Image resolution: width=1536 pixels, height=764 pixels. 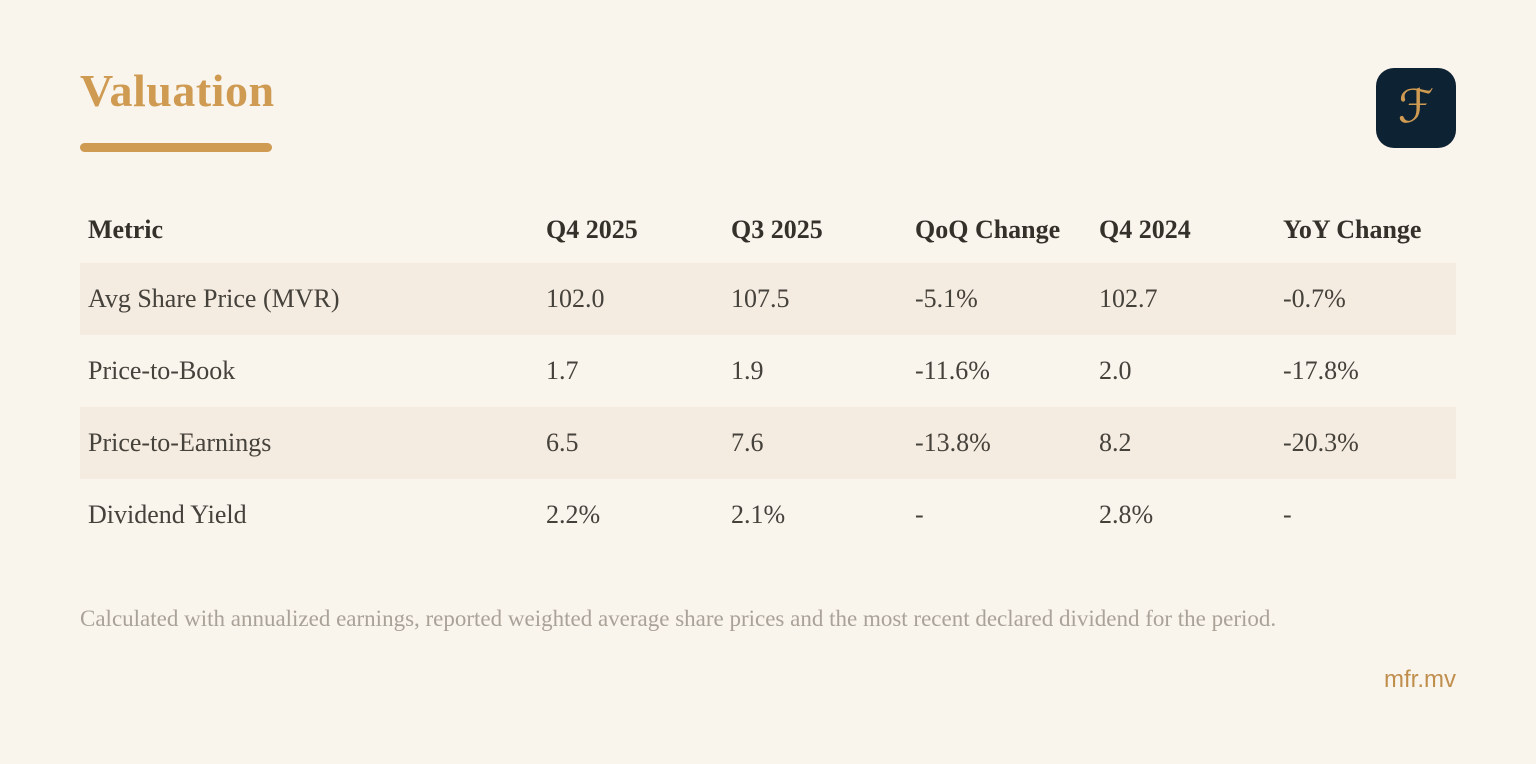 I want to click on value-q4-2025: 6.5, so click(x=562, y=442).